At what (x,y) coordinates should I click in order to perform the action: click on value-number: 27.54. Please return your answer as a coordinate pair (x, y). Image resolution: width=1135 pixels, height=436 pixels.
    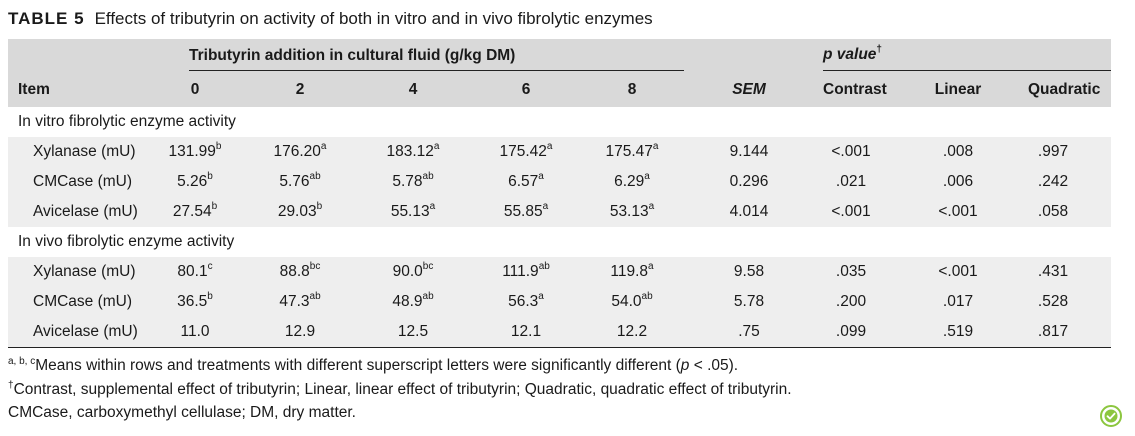
    Looking at the image, I should click on (192, 211).